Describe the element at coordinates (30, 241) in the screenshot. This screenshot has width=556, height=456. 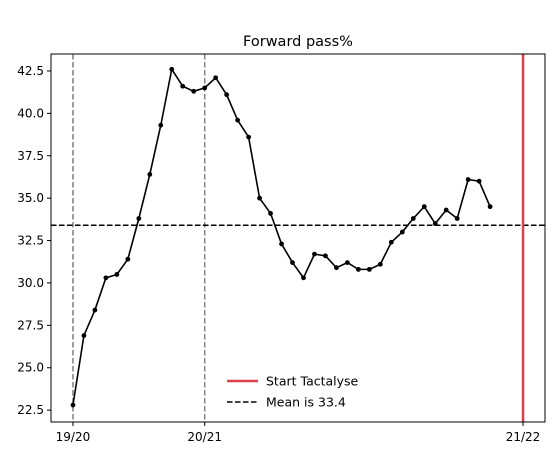
I see `y-tick-label: 32.5` at that location.